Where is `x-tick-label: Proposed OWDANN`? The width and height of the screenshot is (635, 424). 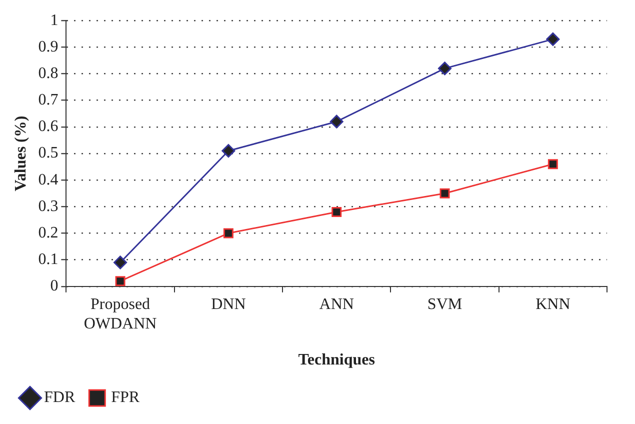 x-tick-label: Proposed OWDANN is located at coordinates (121, 314).